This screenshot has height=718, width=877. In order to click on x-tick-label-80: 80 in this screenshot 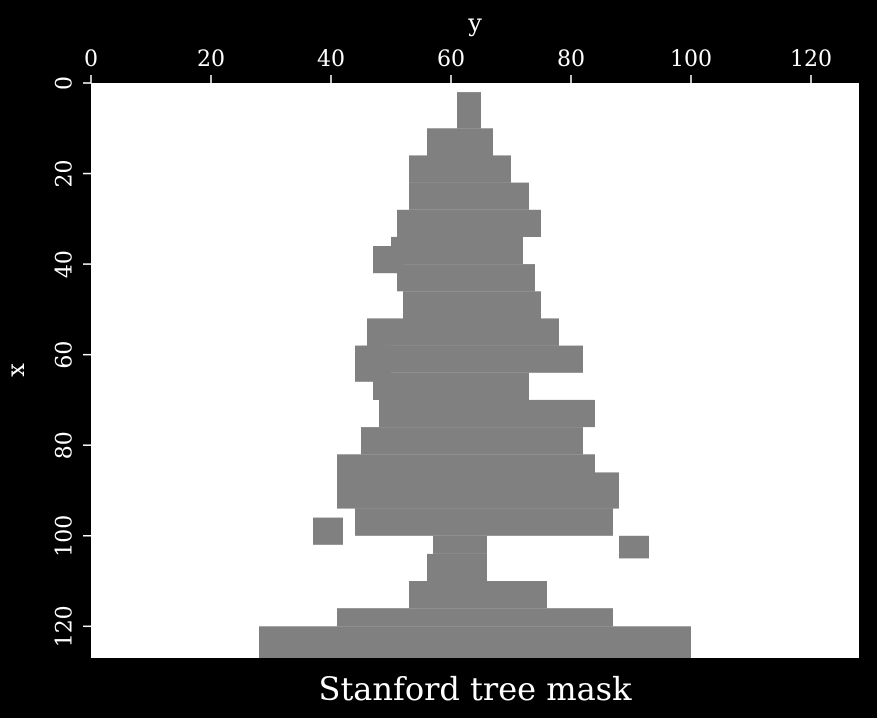, I will do `click(65, 445)`.